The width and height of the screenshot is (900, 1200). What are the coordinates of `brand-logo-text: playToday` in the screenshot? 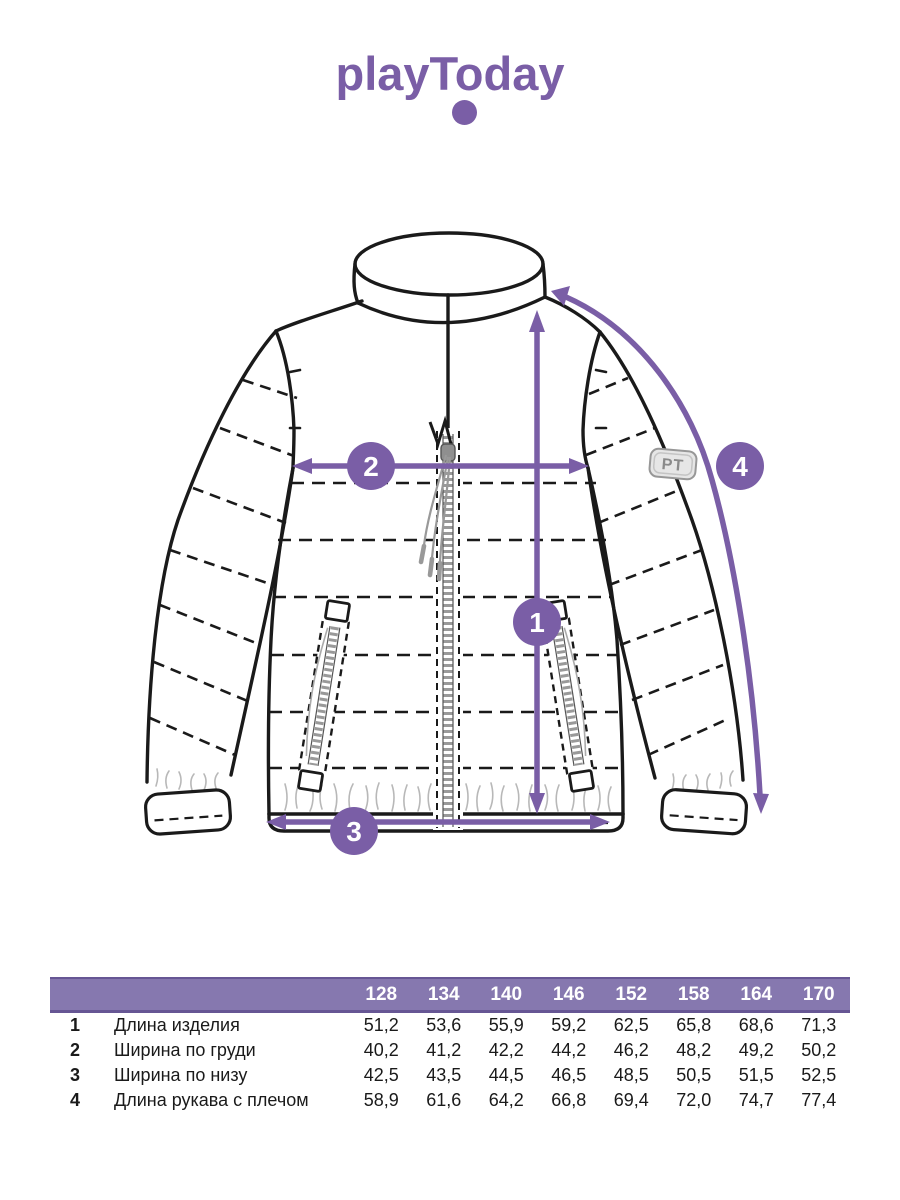 It's located at (450, 73).